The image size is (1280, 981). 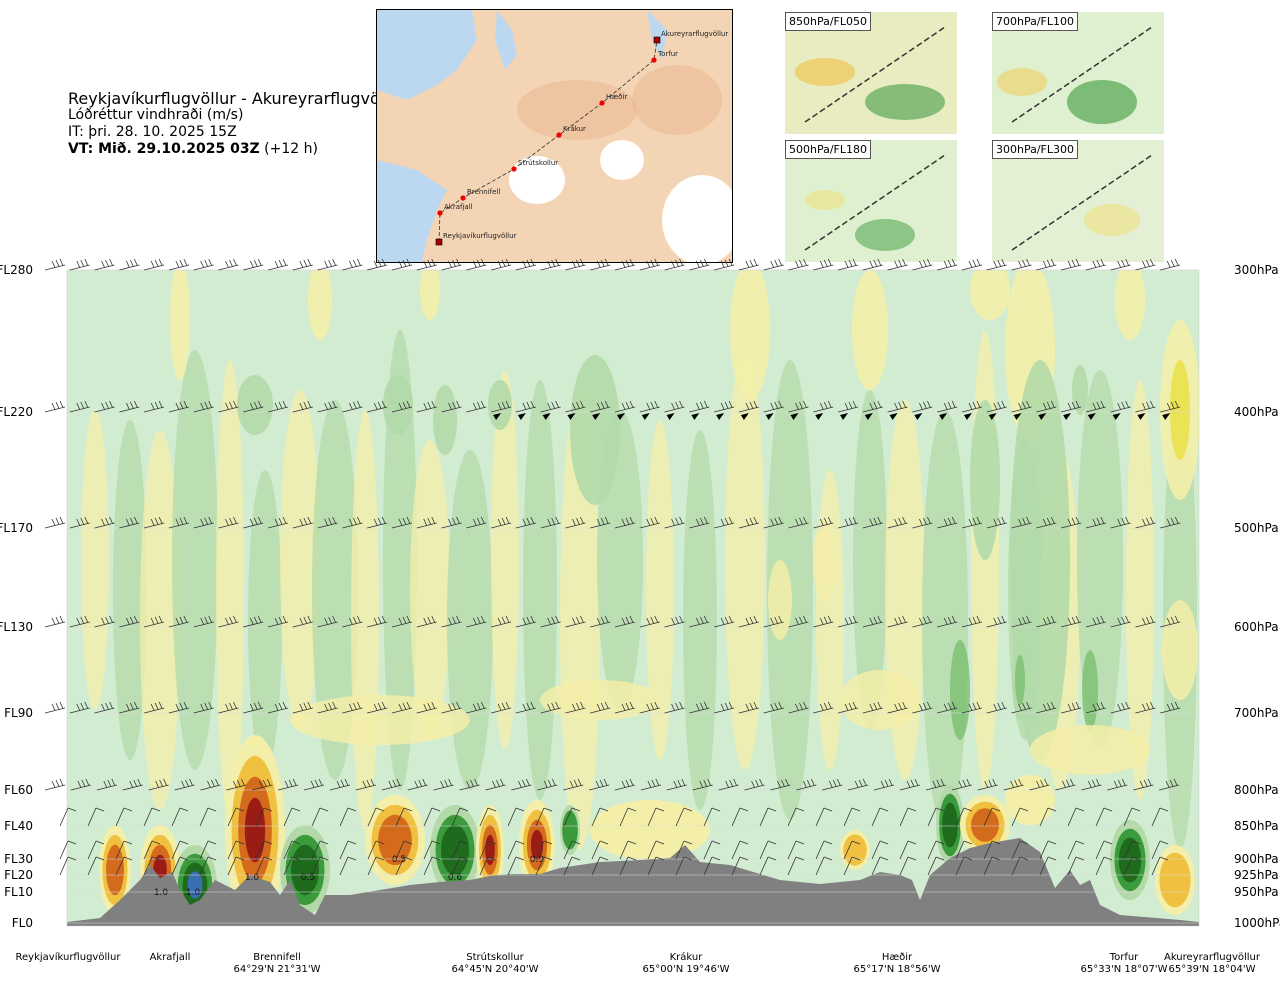 What do you see at coordinates (1256, 892) in the screenshot?
I see `pressure-level-label: 950hPa` at bounding box center [1256, 892].